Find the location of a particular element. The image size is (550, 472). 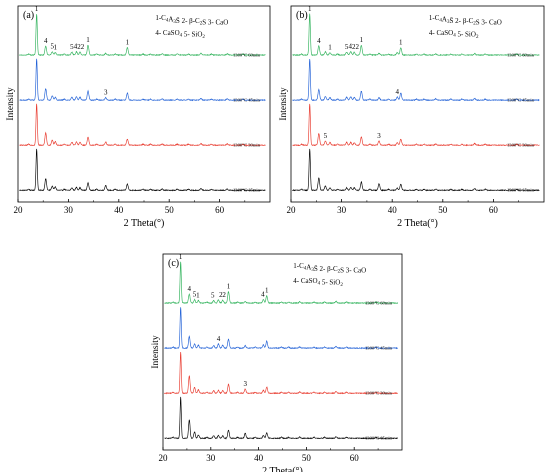

panel-label: (a) is located at coordinates (28, 15).